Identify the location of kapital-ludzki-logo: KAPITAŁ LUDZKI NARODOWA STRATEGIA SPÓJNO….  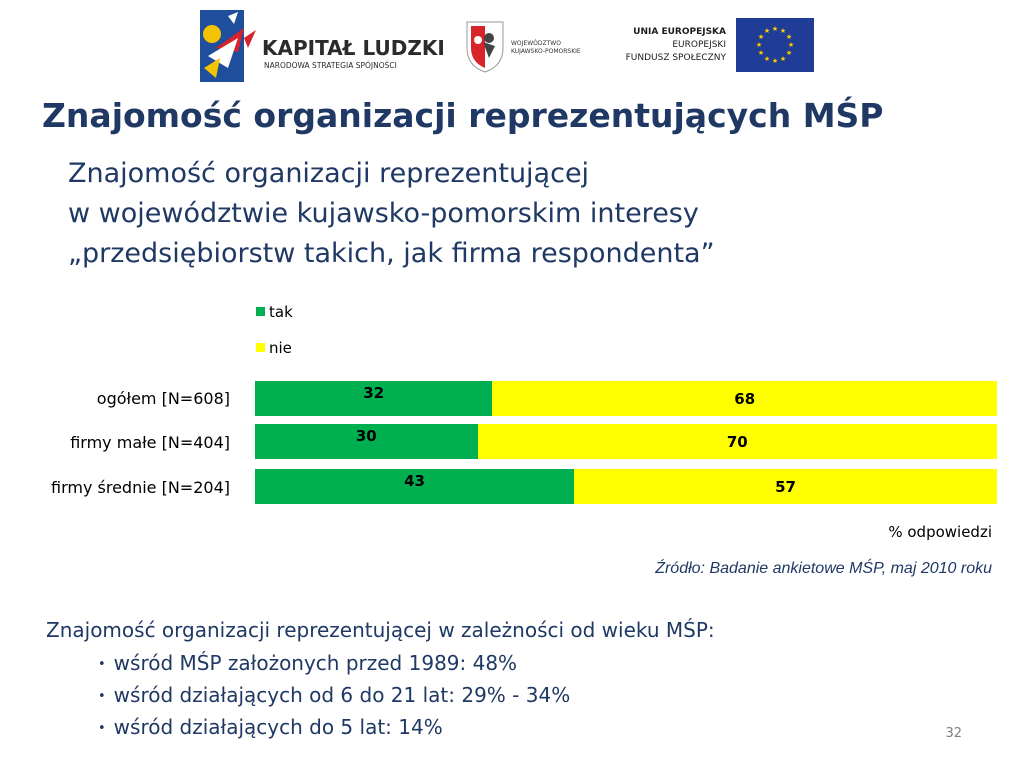
(323, 48).